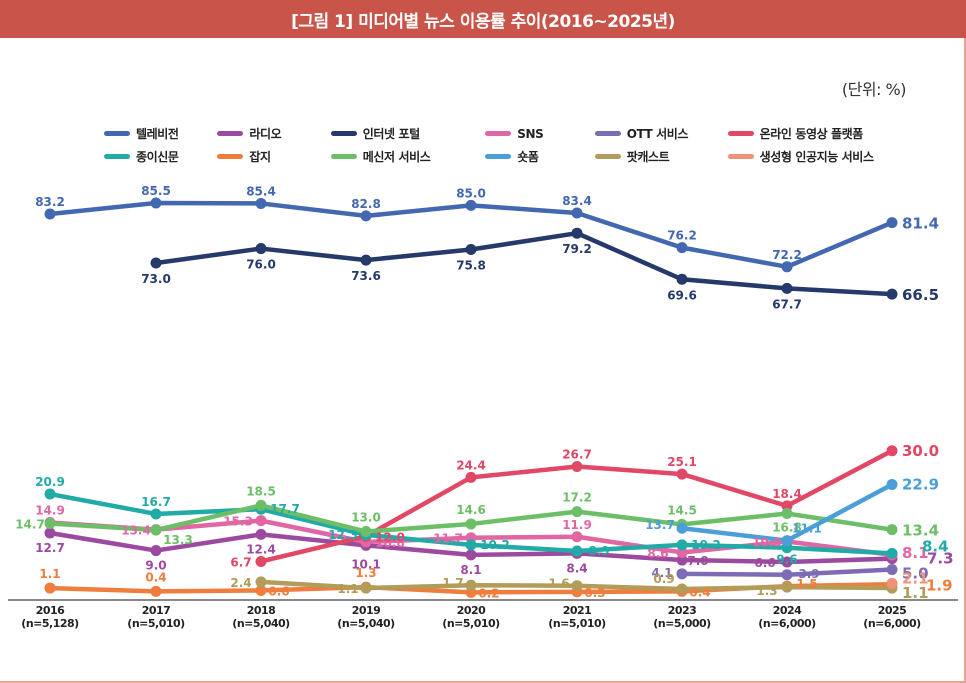 This screenshot has width=966, height=683. Describe the element at coordinates (50, 623) in the screenshot. I see `x-tick-sample: (n=5,128)` at that location.